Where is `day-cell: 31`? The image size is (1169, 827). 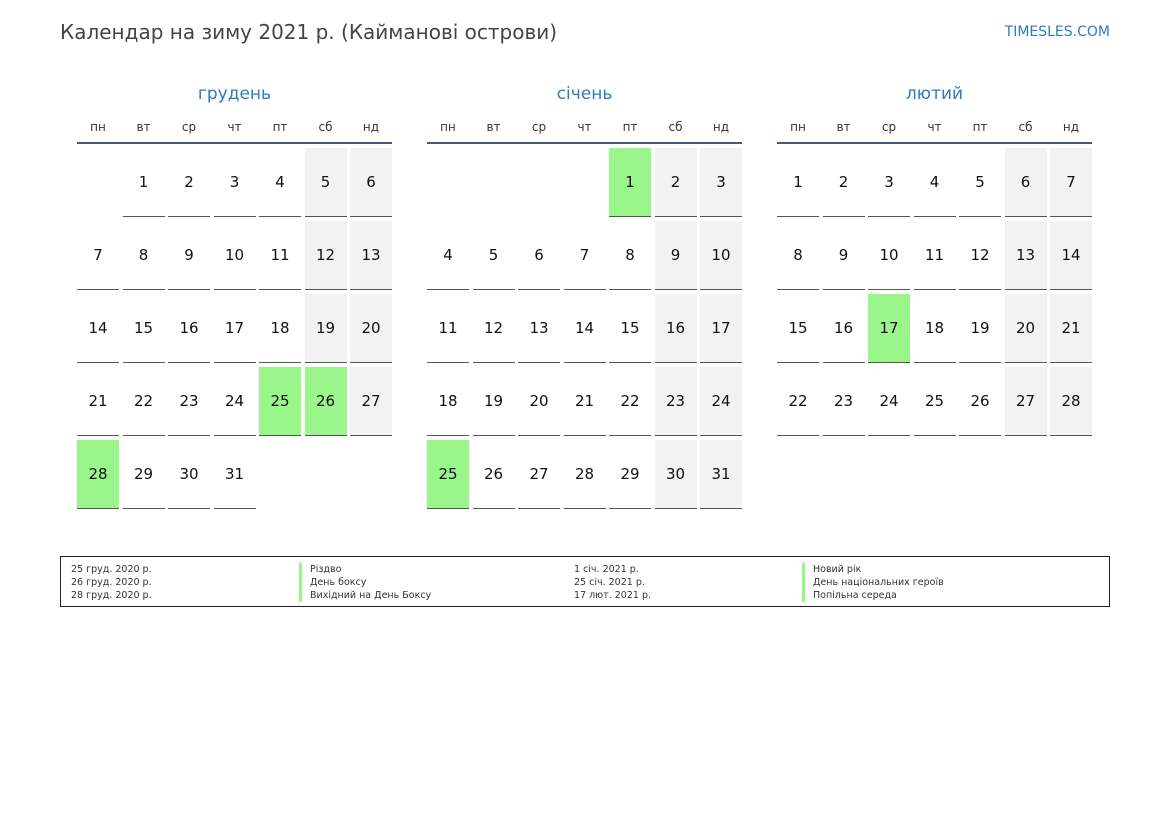
day-cell: 31 is located at coordinates (721, 474).